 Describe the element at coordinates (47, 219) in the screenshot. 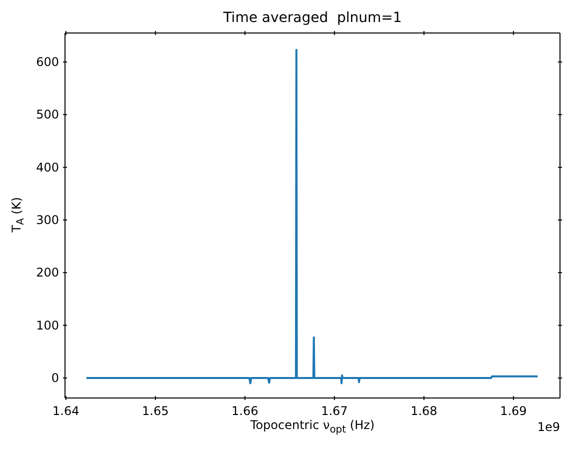

I see `y-tick-label: 300` at that location.